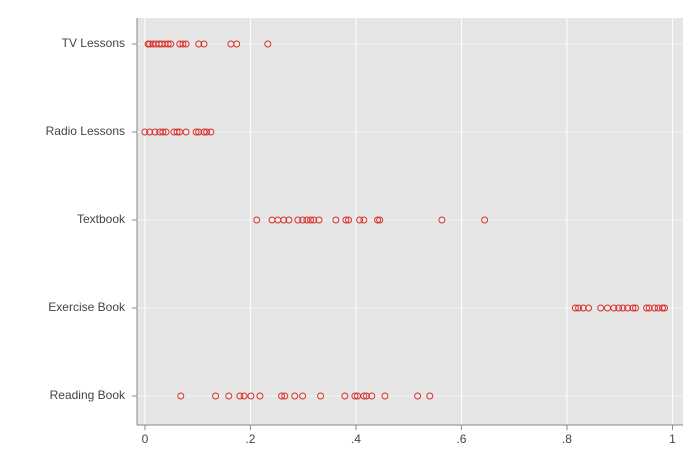  I want to click on y-tick-label: Textbook, so click(101, 219).